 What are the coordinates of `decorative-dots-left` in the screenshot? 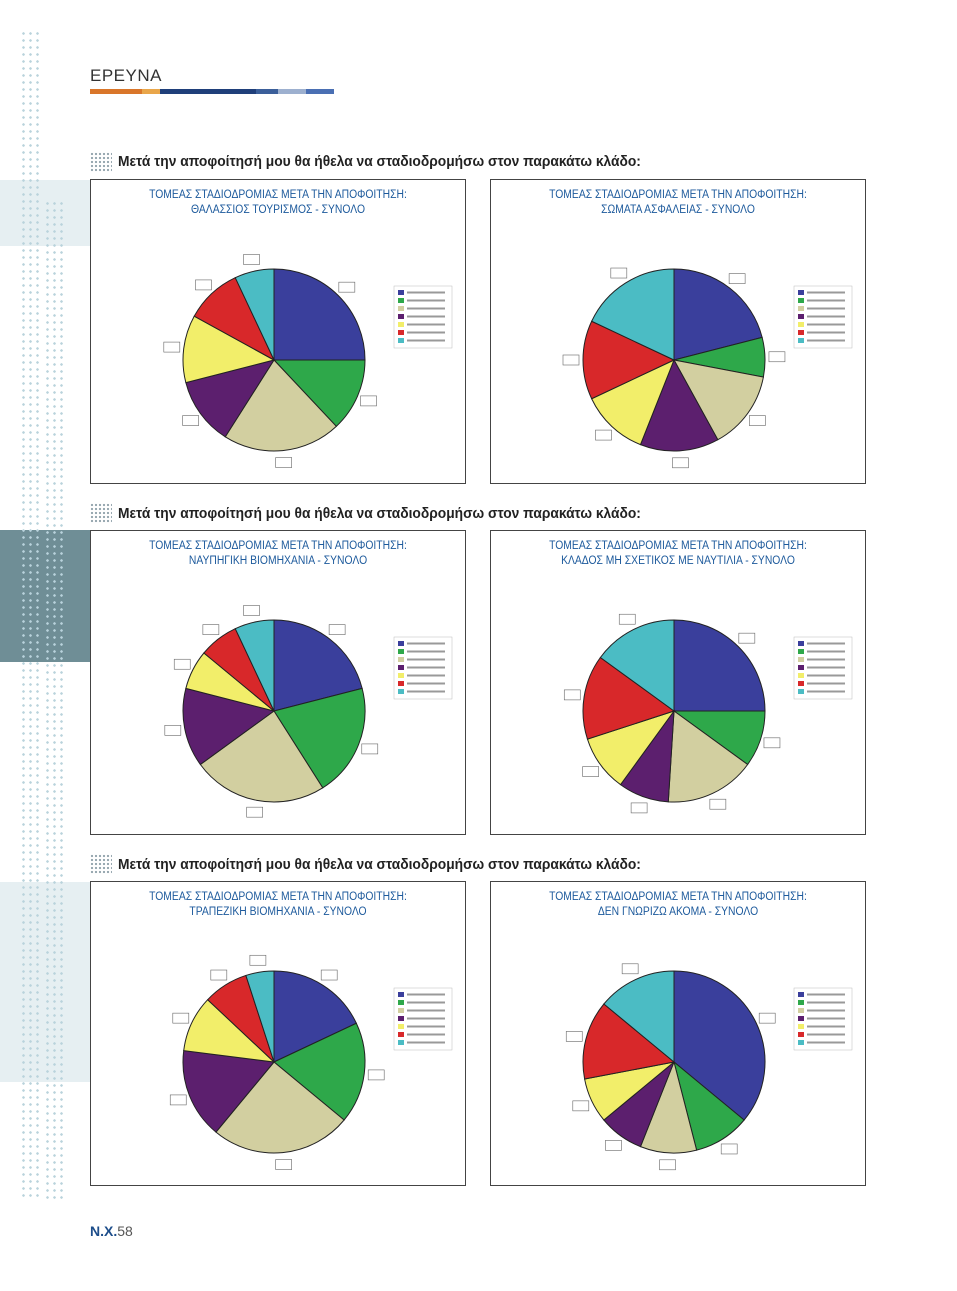 It's located at (30, 615).